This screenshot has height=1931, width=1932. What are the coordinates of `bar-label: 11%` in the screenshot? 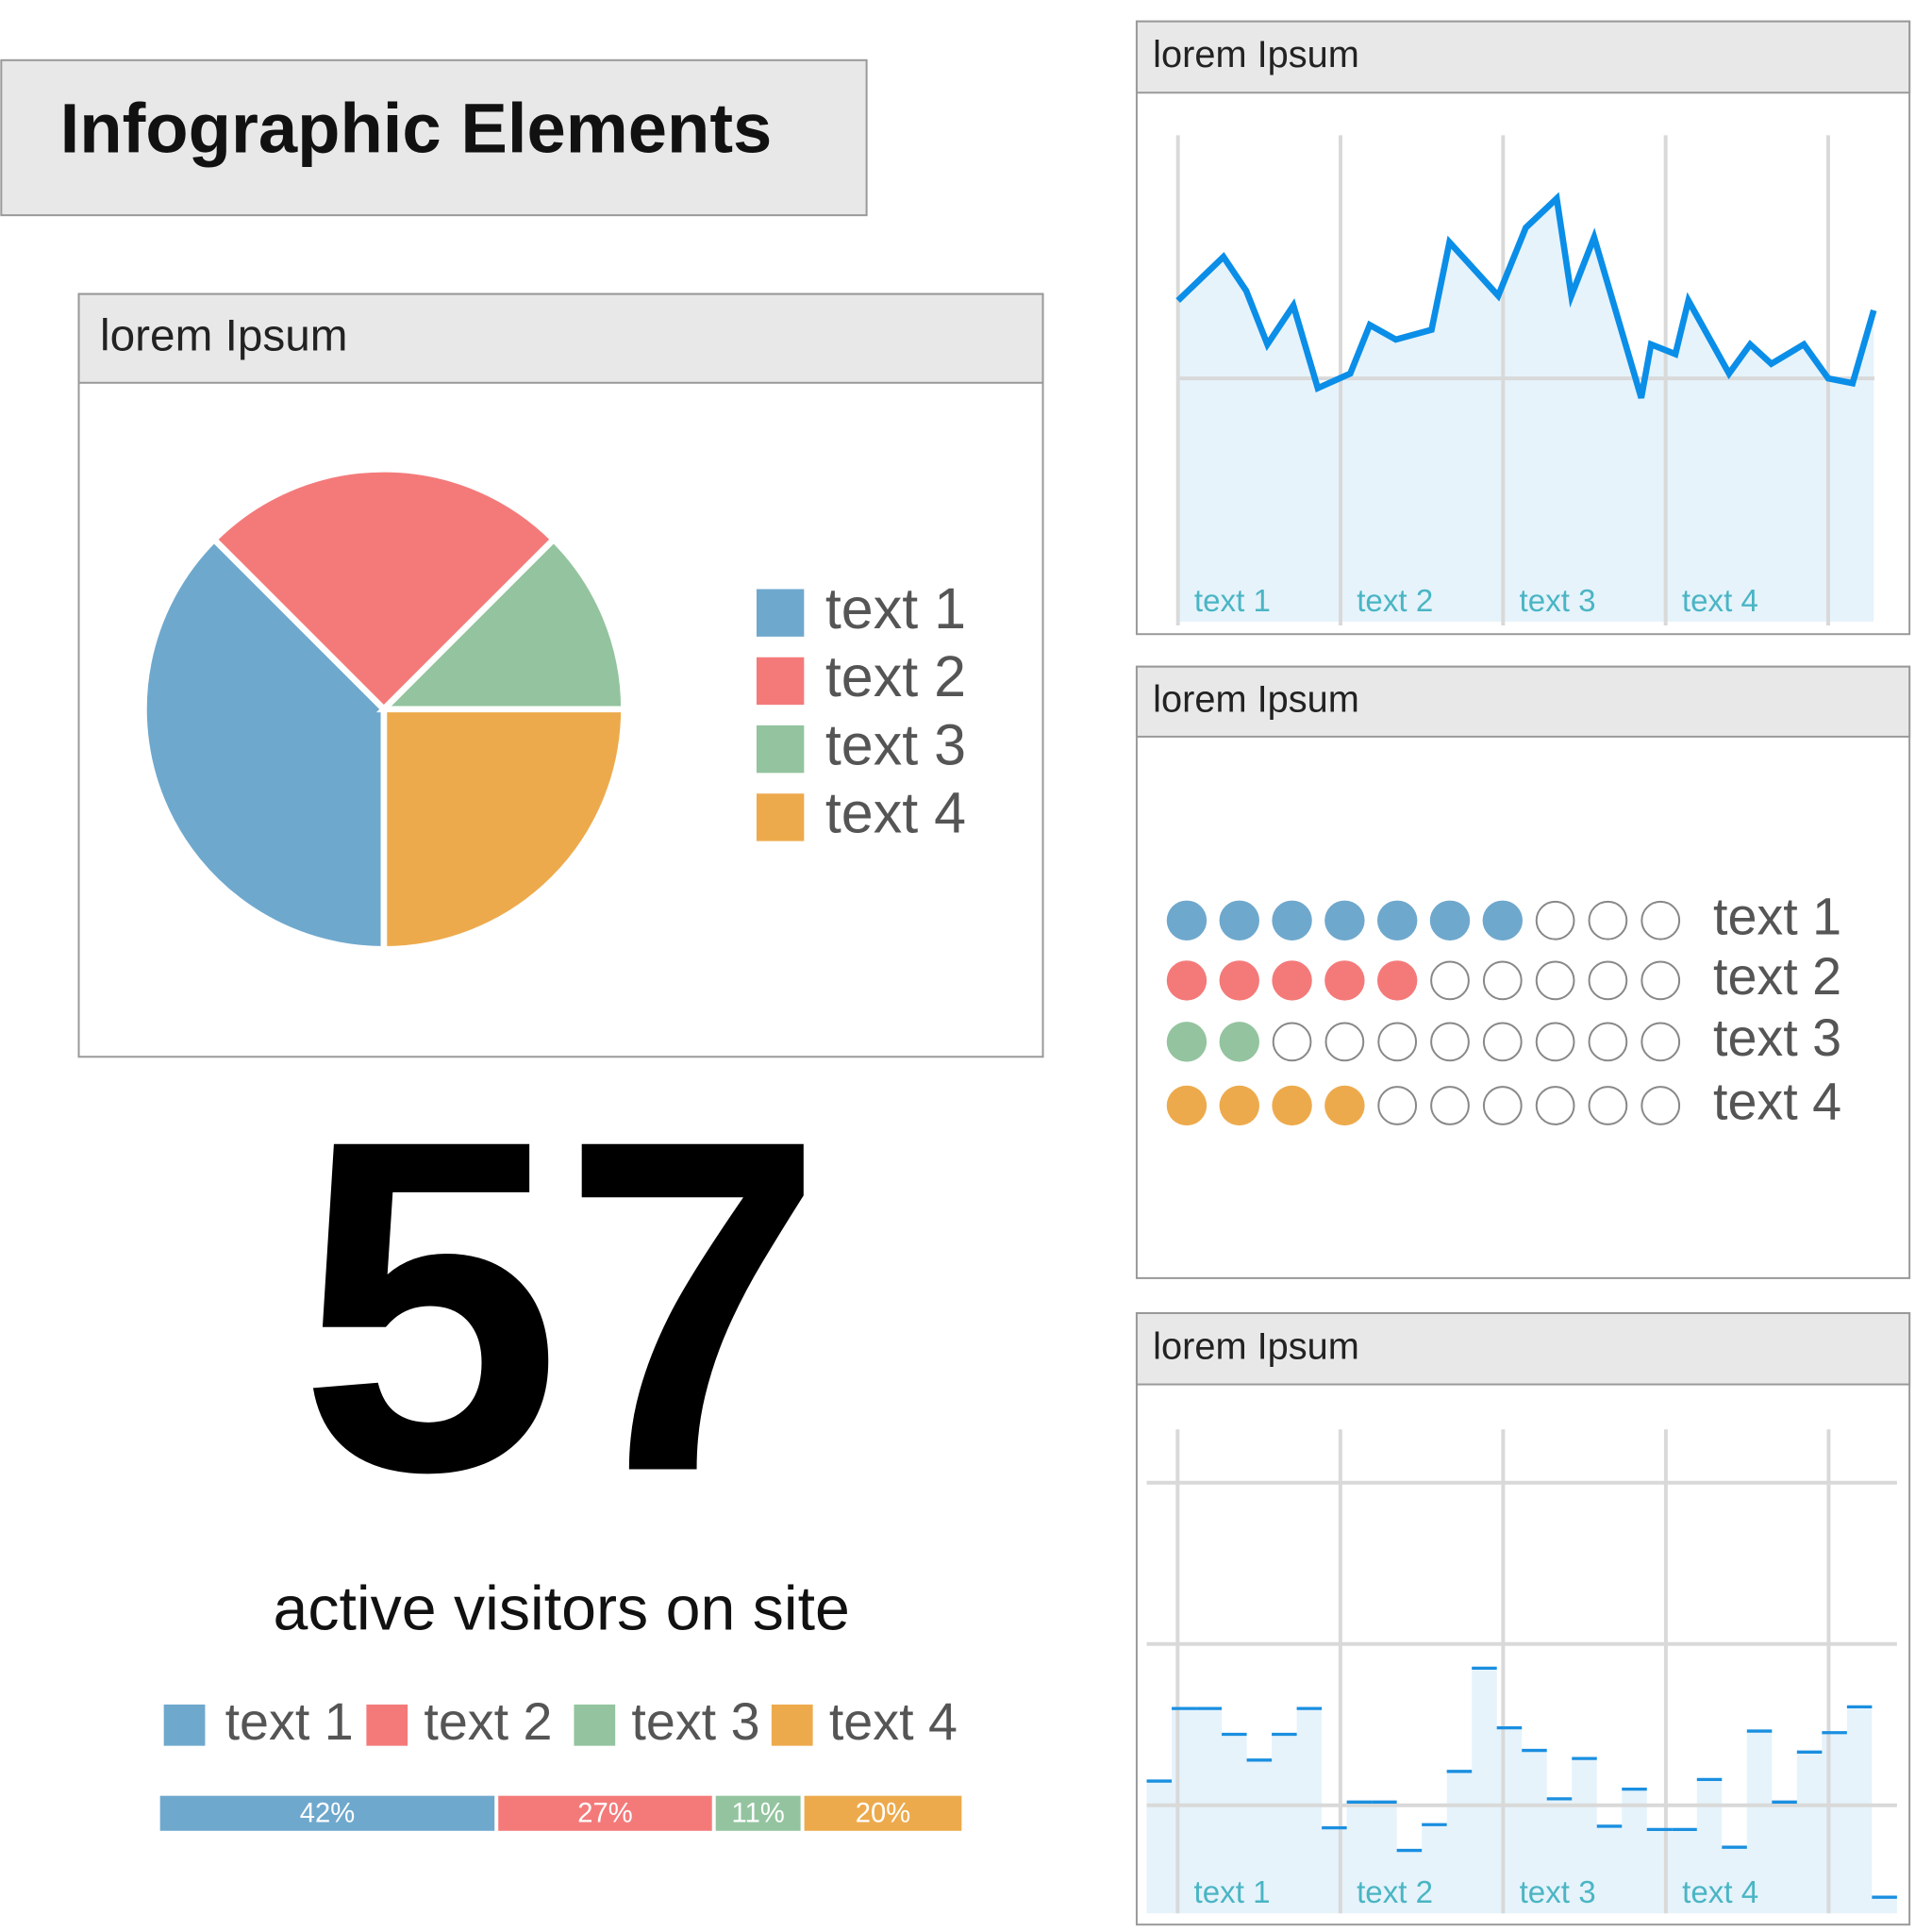 It's located at (758, 1813).